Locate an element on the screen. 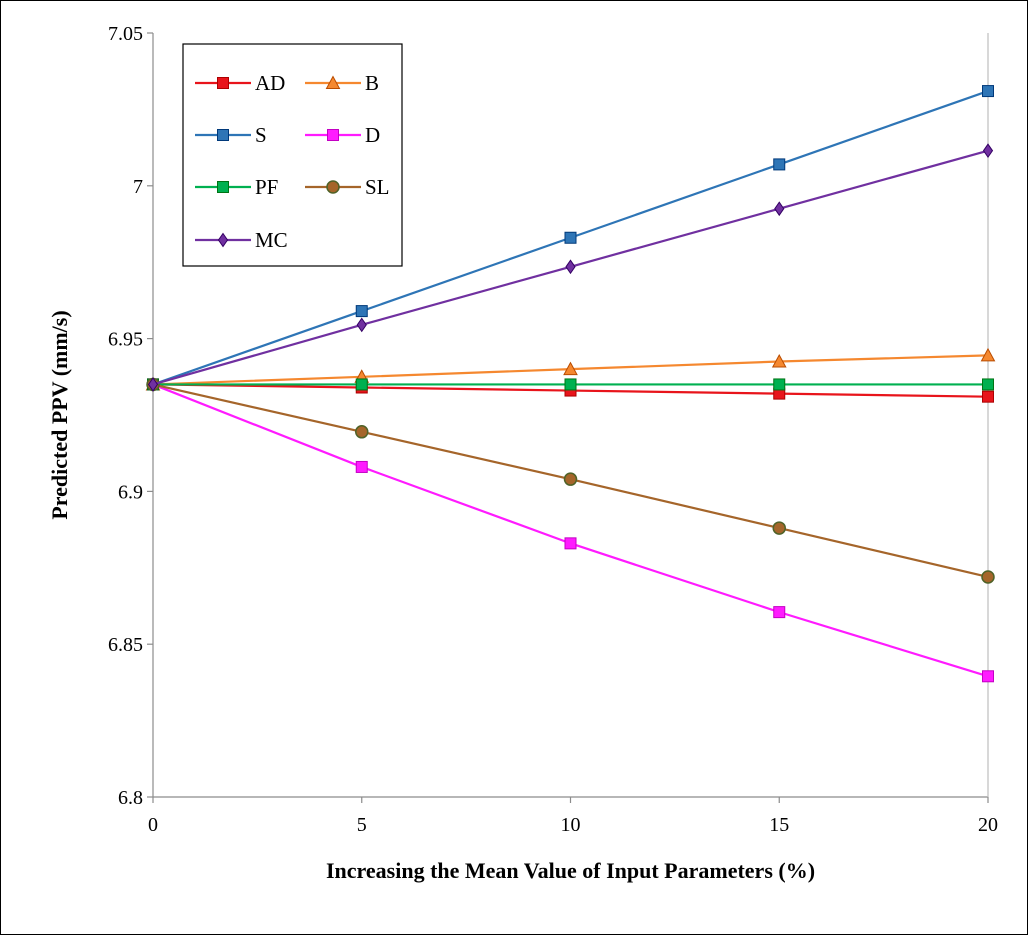 The height and width of the screenshot is (936, 1028). legend-label-d: D is located at coordinates (372, 135).